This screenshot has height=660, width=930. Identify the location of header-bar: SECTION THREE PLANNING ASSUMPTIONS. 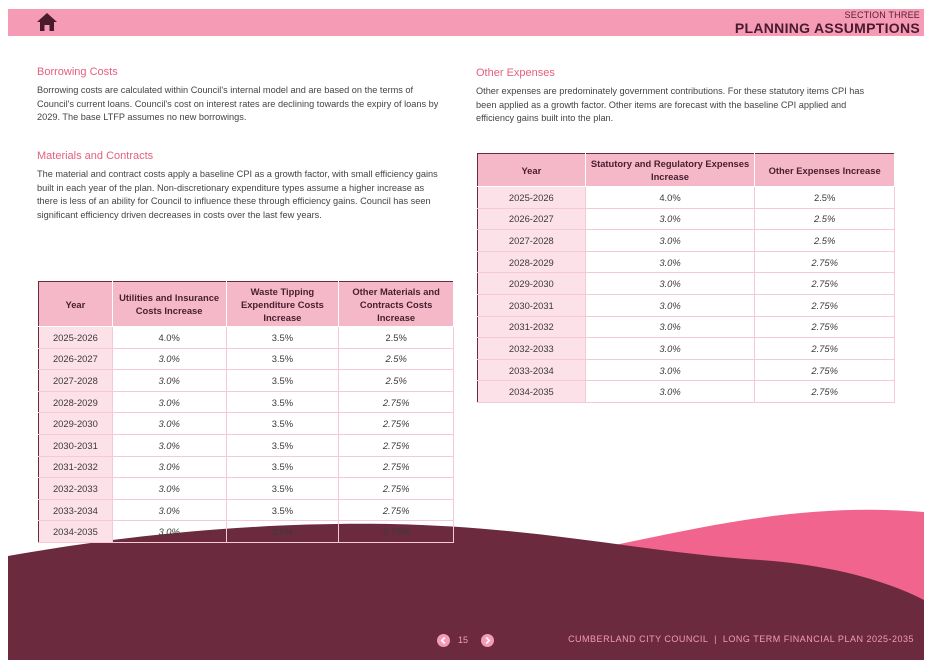
(466, 22).